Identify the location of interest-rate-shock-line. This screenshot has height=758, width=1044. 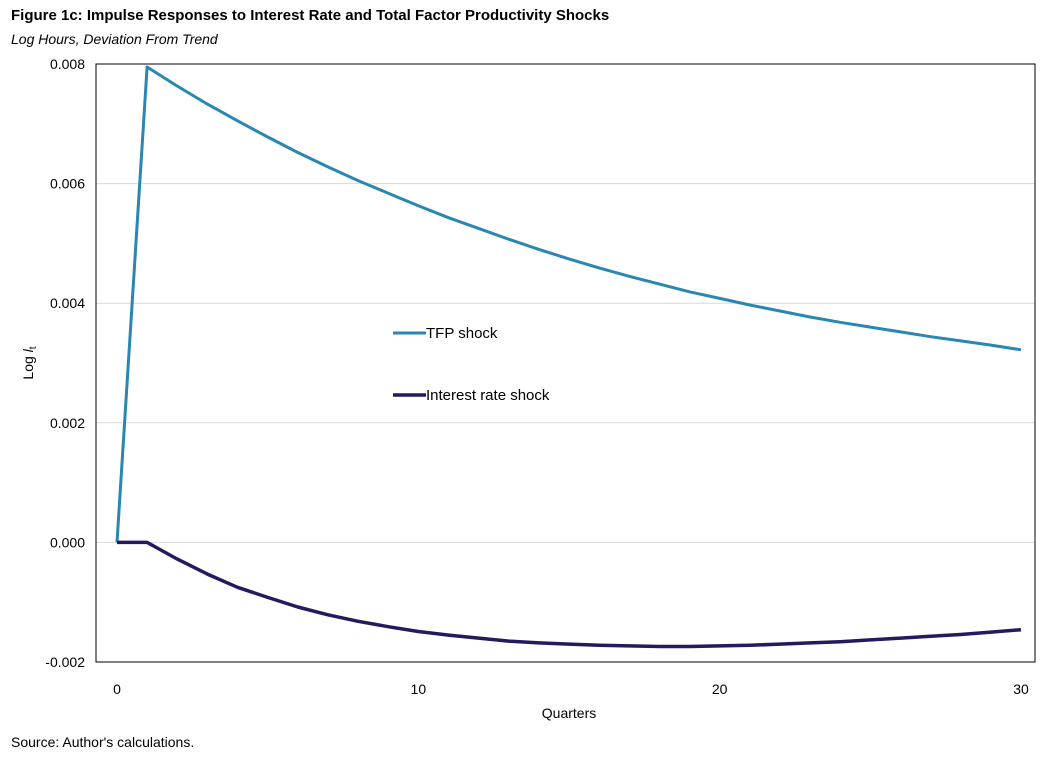
(569, 594).